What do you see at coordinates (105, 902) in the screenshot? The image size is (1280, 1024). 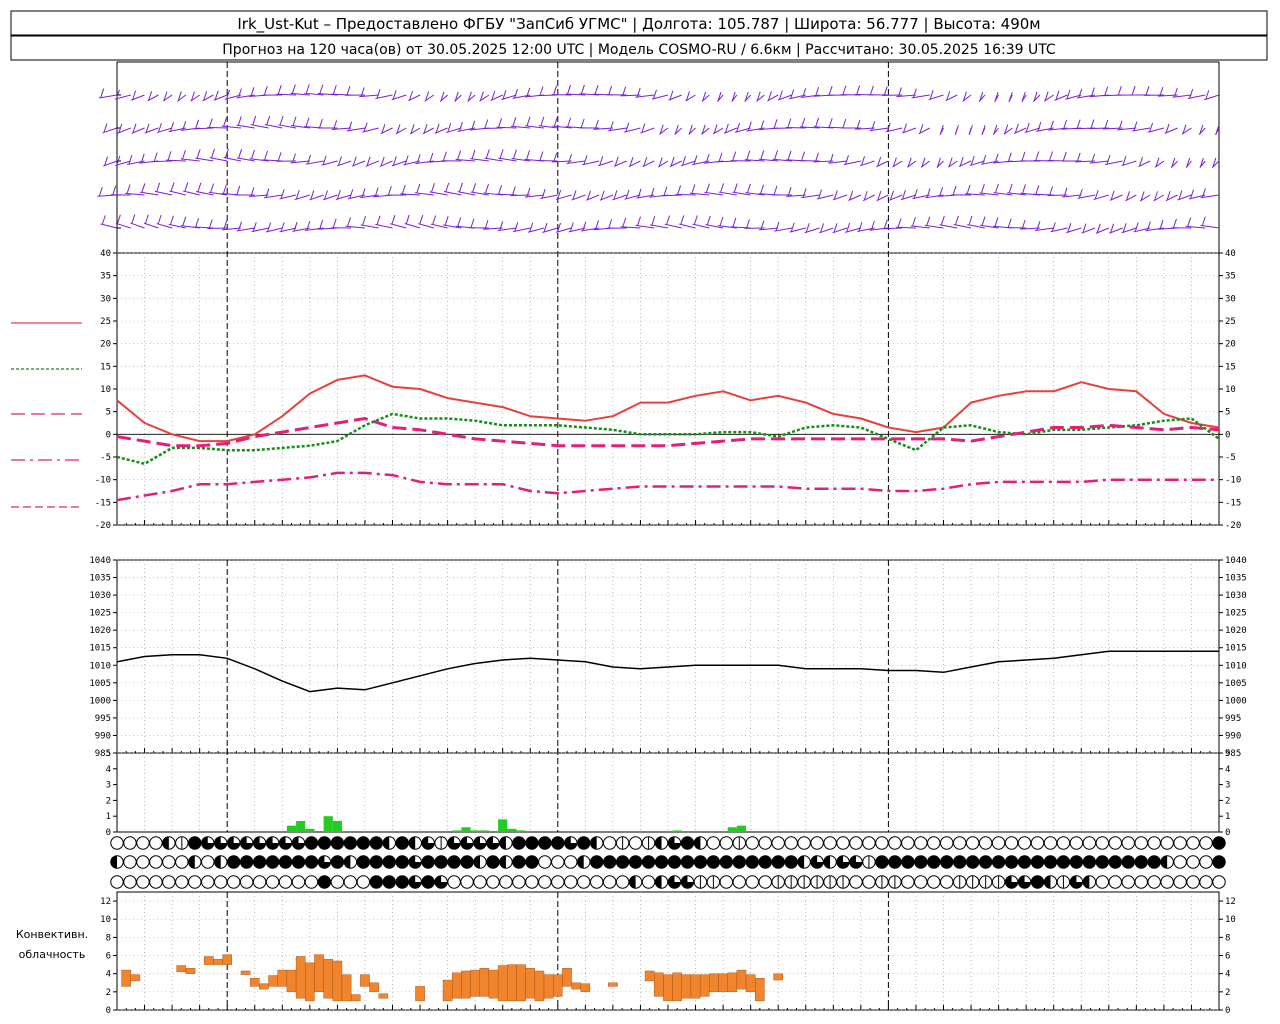 I see `conv-ytick-label-left: 12` at bounding box center [105, 902].